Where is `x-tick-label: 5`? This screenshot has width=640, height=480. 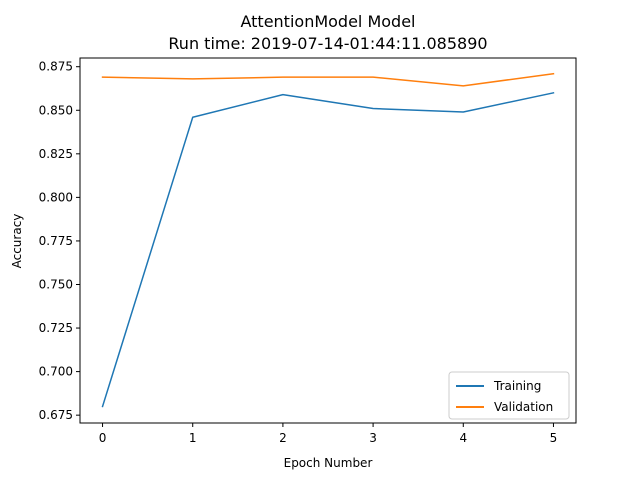 x-tick-label: 5 is located at coordinates (554, 438).